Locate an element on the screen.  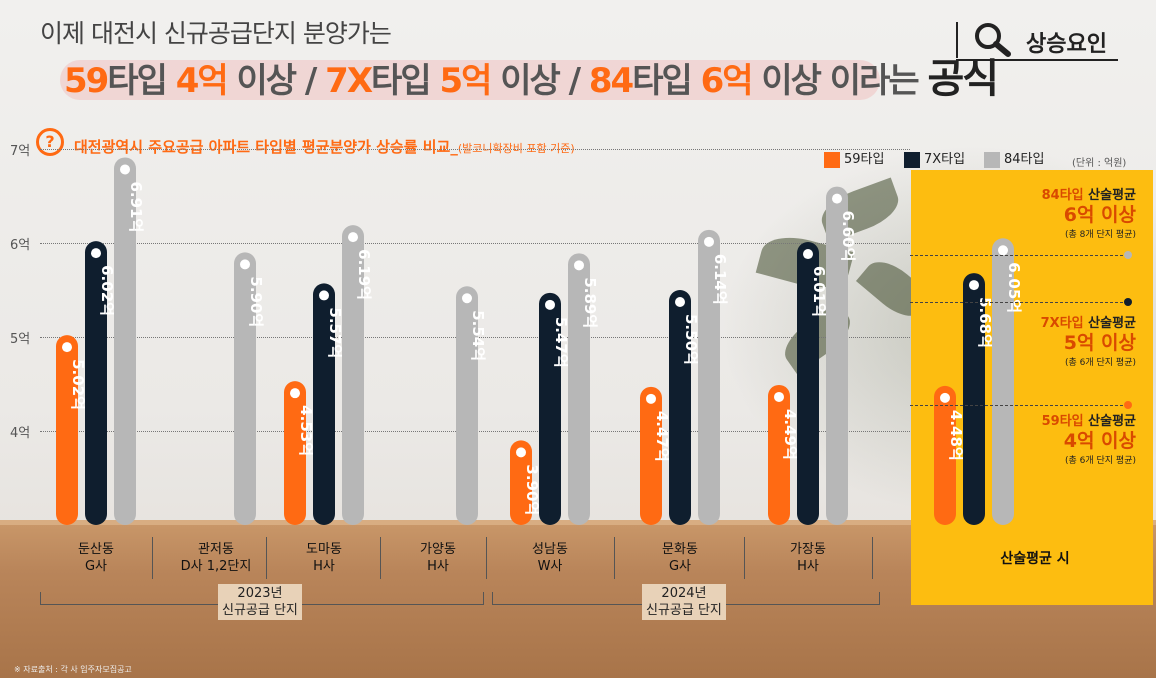
legend-59: 59타입 is located at coordinates (854, 158).